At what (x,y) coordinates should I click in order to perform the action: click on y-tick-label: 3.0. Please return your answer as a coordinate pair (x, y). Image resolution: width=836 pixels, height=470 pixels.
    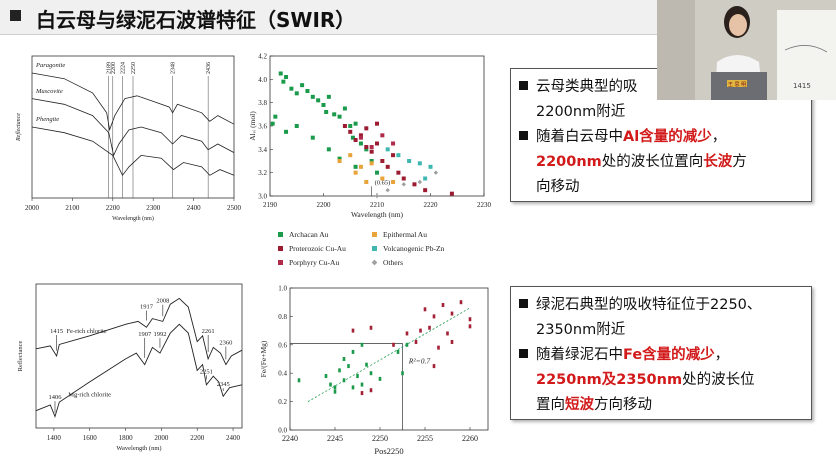
    Looking at the image, I should click on (262, 197).